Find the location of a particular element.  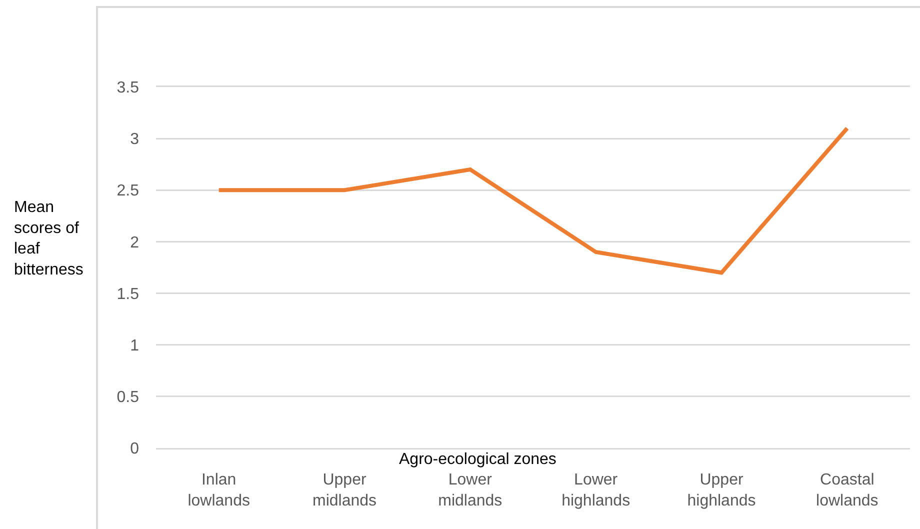

y-tick-label: 0.5 is located at coordinates (128, 397).